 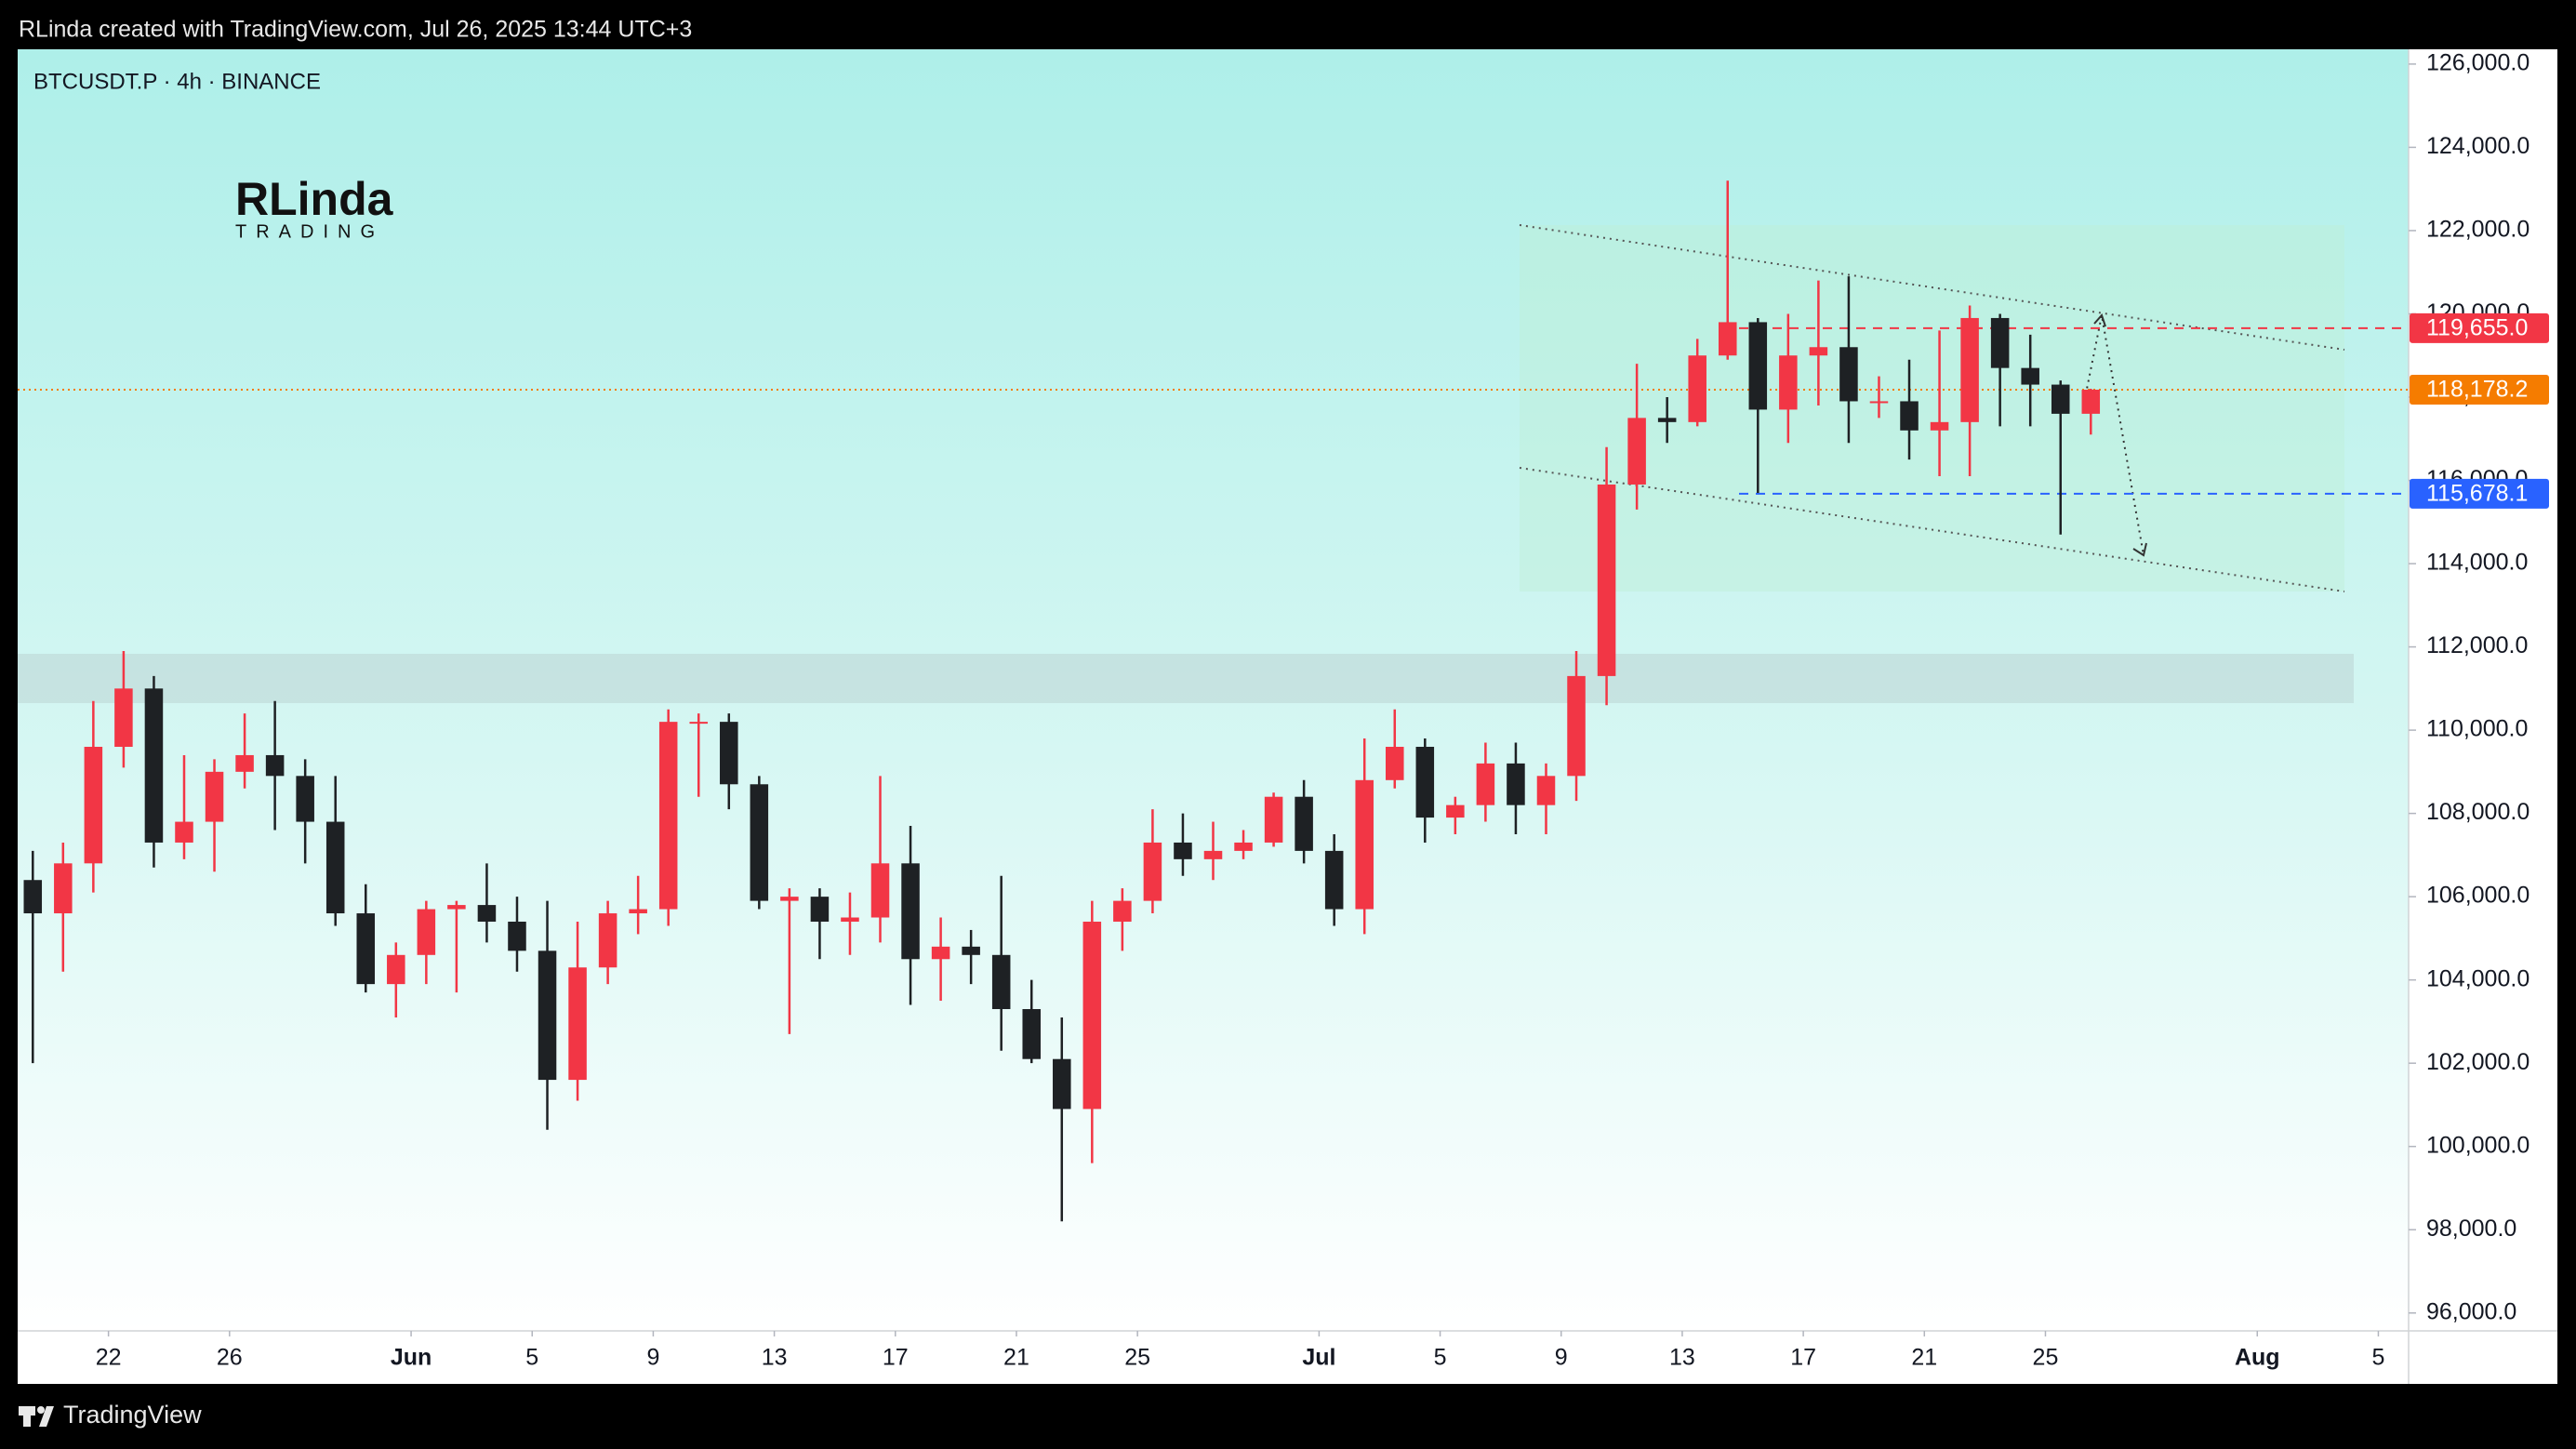 I want to click on time-axis, so click(x=1287, y=1357).